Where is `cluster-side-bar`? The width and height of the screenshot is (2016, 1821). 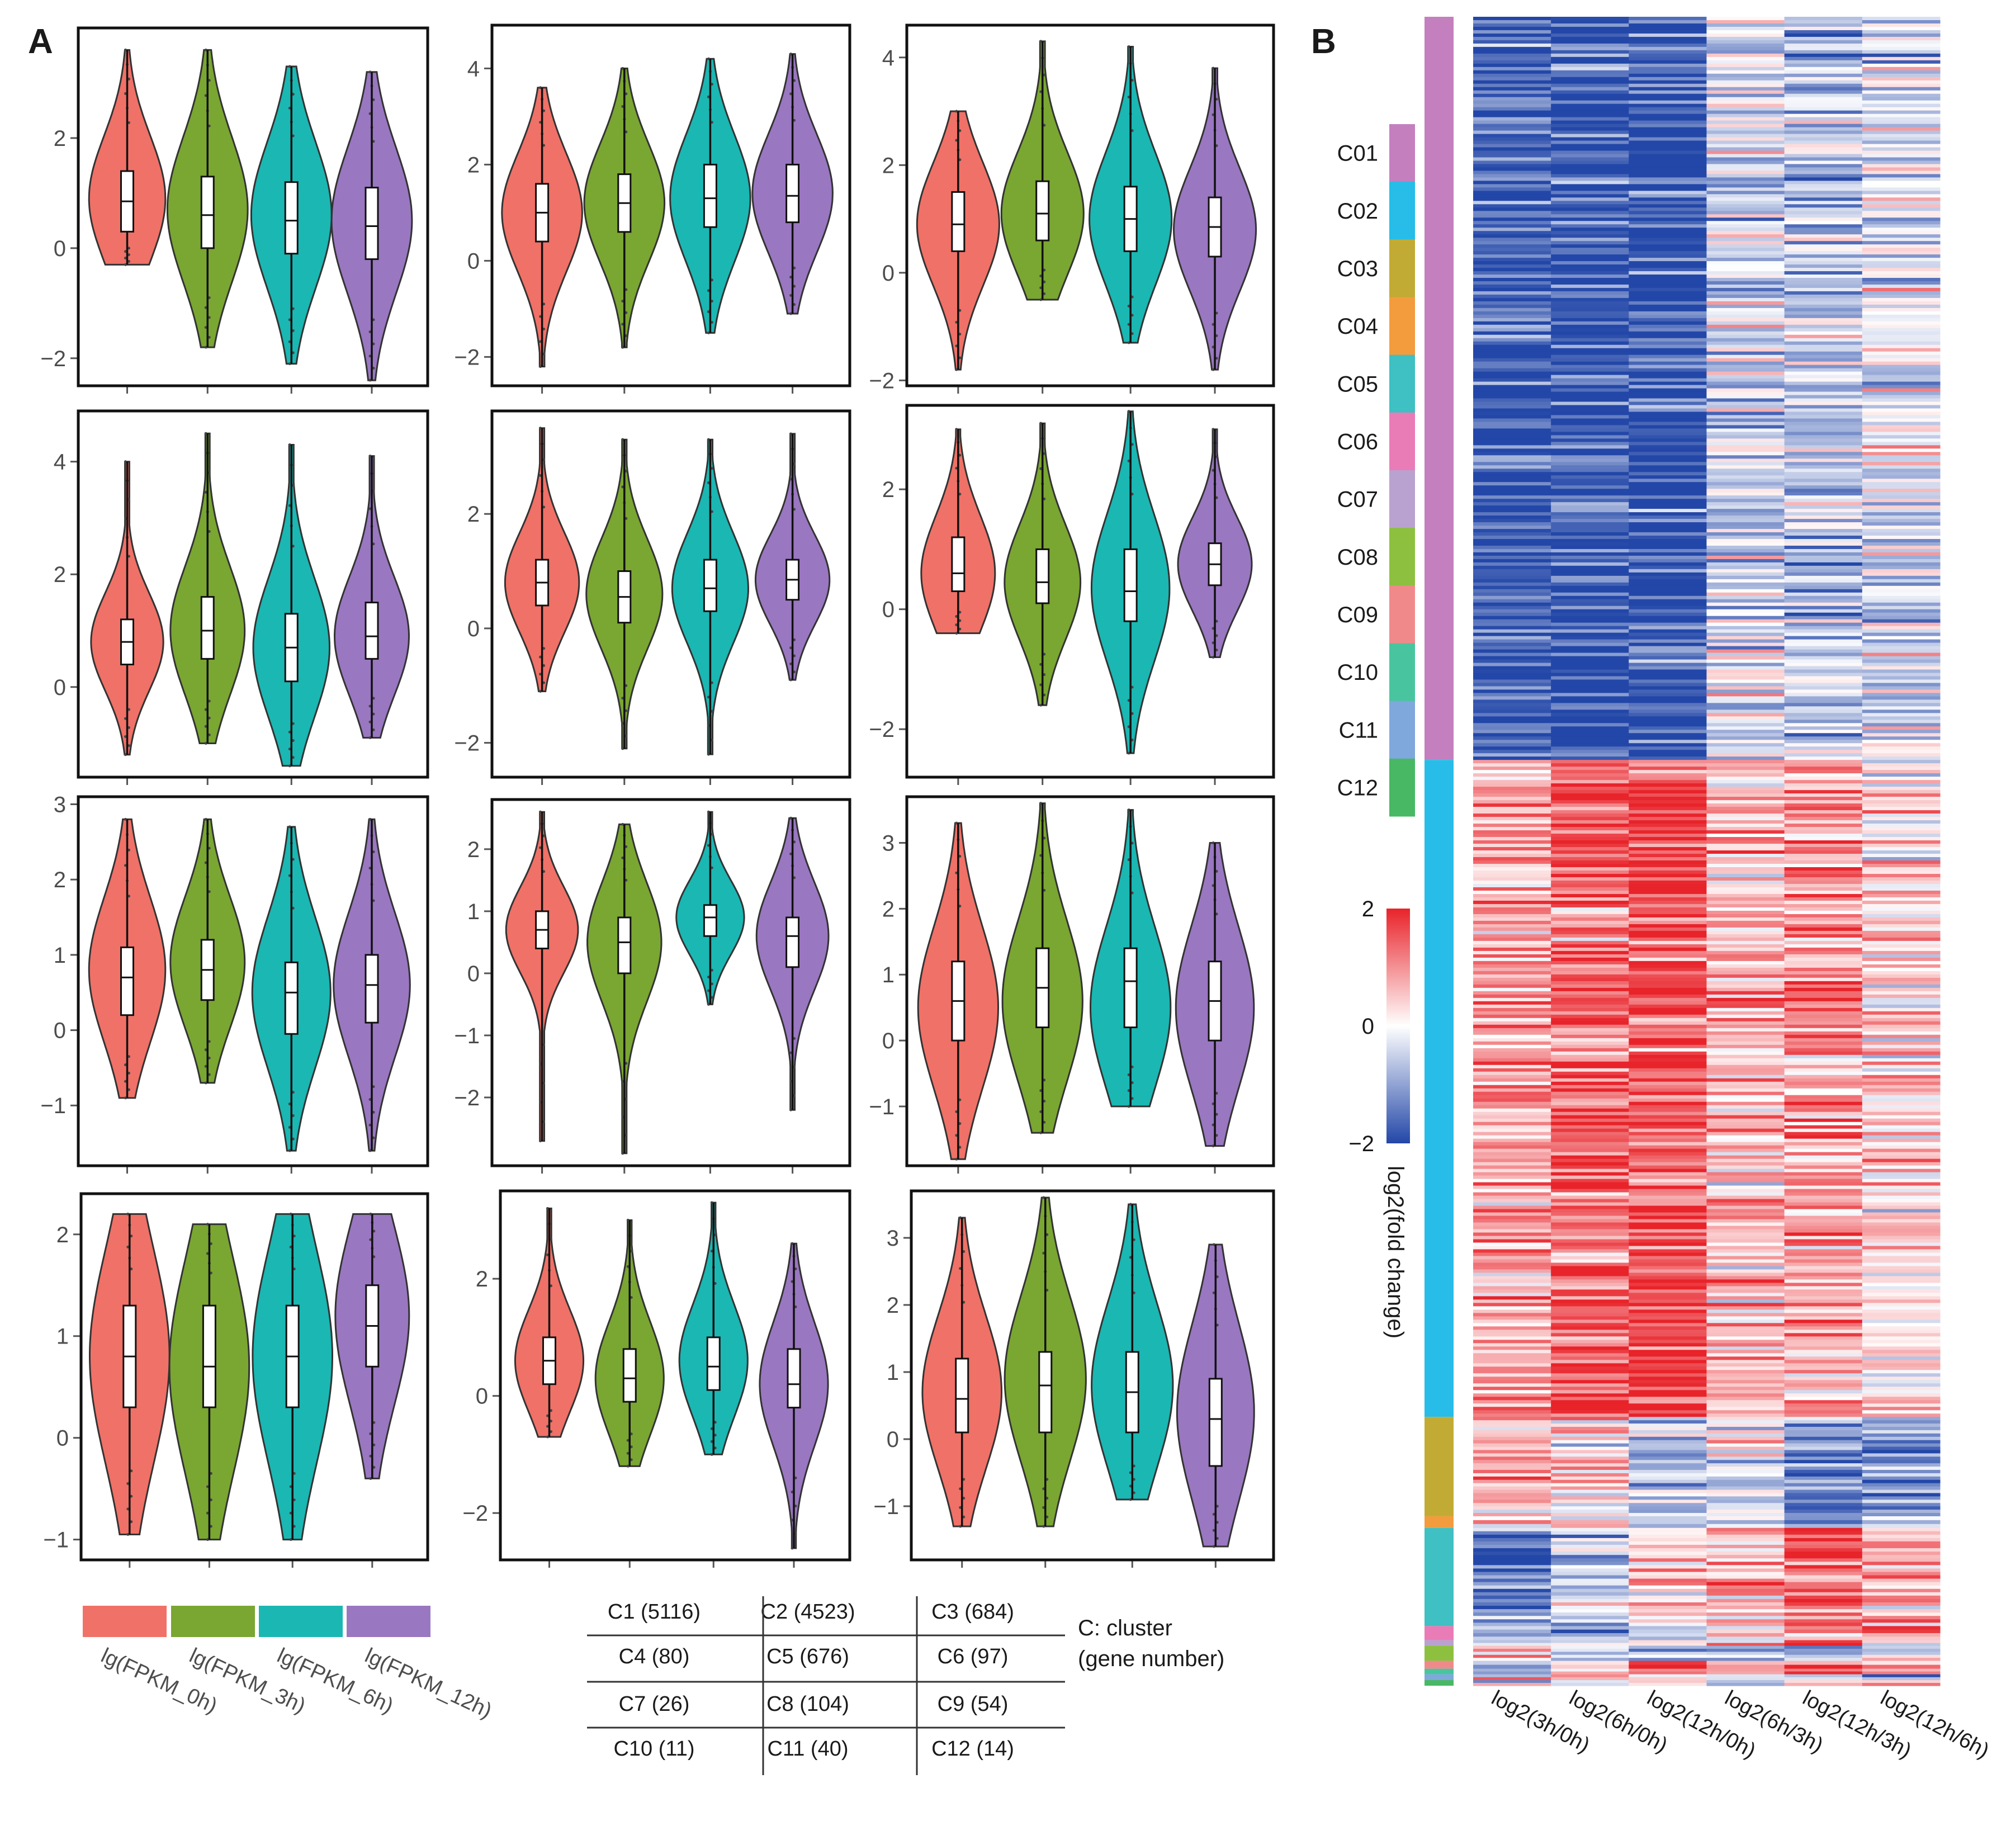
cluster-side-bar is located at coordinates (1439, 1633).